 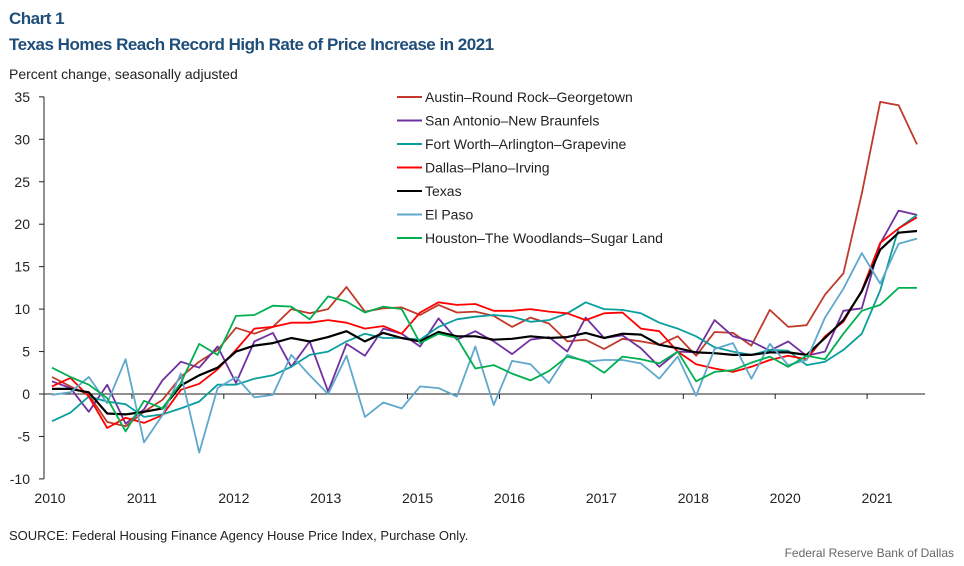 What do you see at coordinates (142, 498) in the screenshot?
I see `x-tick-label: 2011` at bounding box center [142, 498].